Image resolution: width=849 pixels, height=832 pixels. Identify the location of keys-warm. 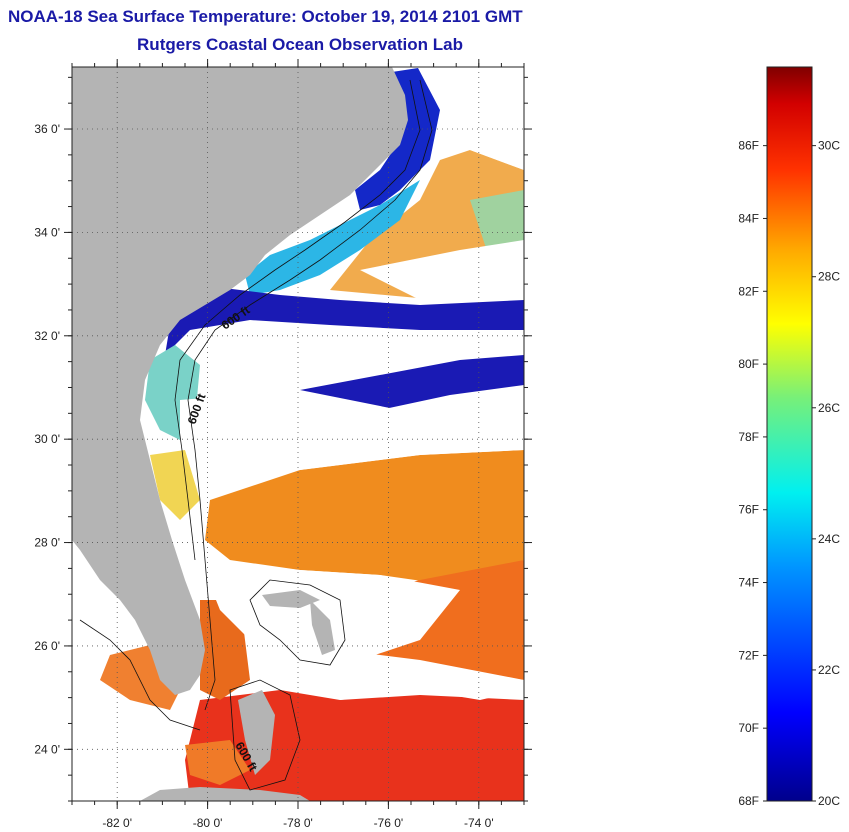
(217, 762).